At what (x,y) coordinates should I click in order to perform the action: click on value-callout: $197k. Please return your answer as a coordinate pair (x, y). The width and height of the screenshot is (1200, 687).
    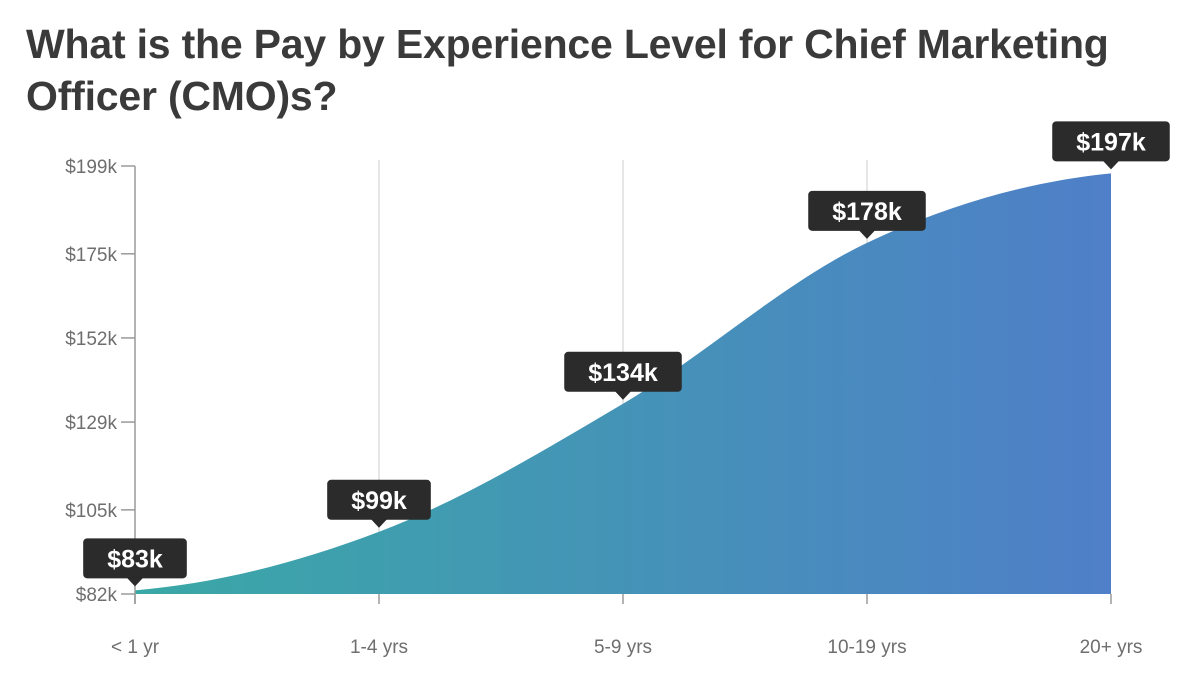
    Looking at the image, I should click on (1111, 145).